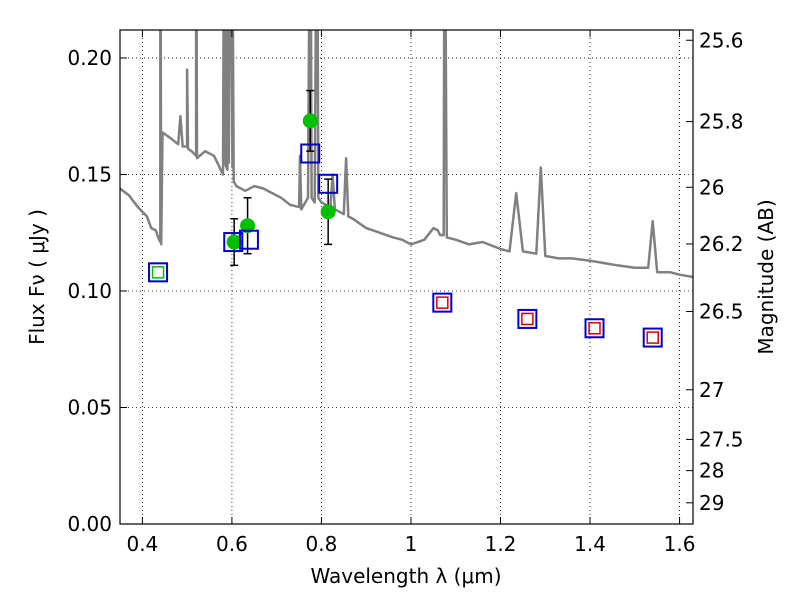  Describe the element at coordinates (89, 291) in the screenshot. I see `y-tick-label: 0.10` at that location.